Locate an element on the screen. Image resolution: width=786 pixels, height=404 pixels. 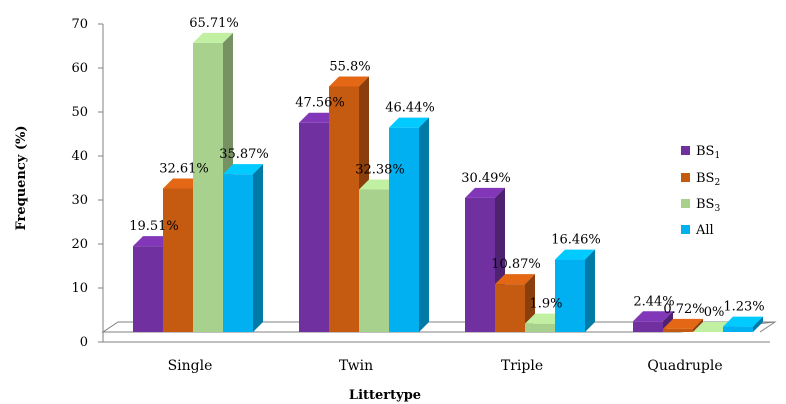
data-label: 19.51% is located at coordinates (154, 226).